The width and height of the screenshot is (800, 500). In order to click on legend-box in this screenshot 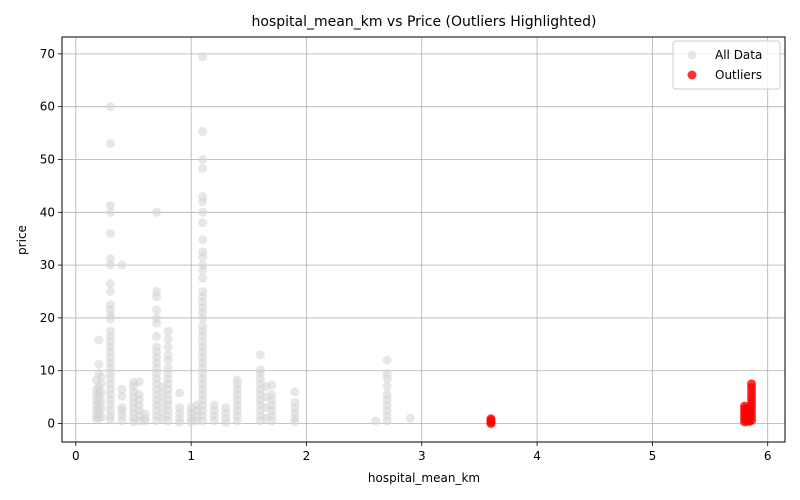, I will do `click(726, 65)`.